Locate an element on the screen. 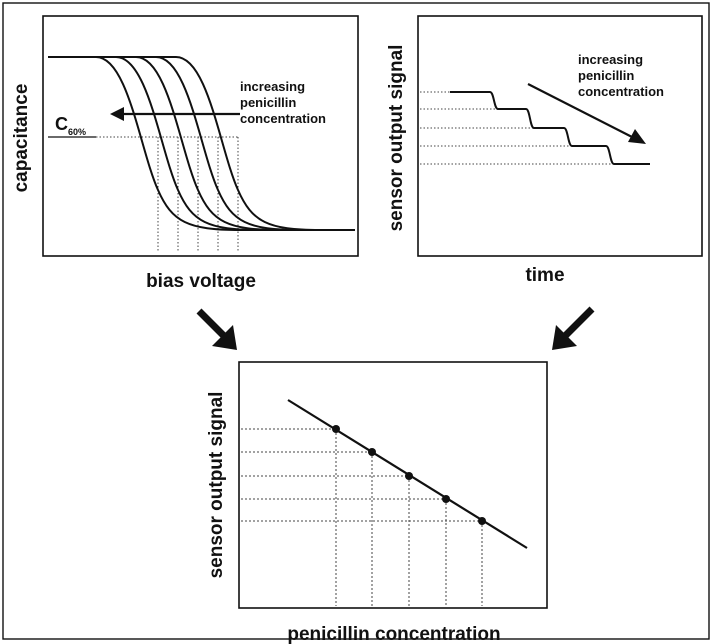 The height and width of the screenshot is (644, 714). time-panel-annotation: increasing penicillin concentration is located at coordinates (621, 75).